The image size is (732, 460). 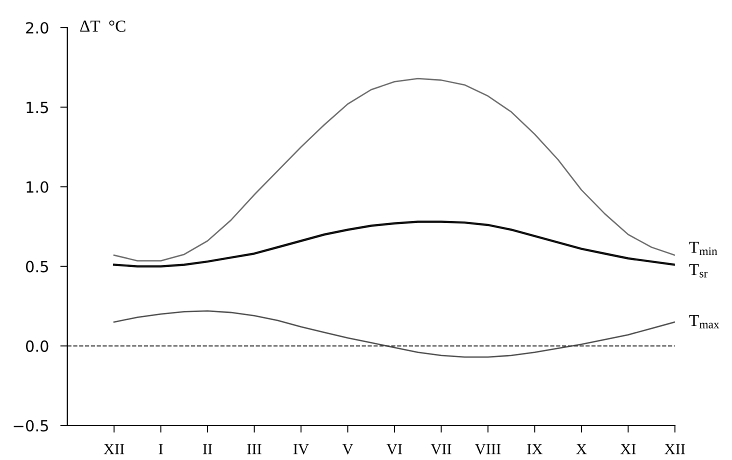 What do you see at coordinates (534, 449) in the screenshot?
I see `x-tick-label: IX` at bounding box center [534, 449].